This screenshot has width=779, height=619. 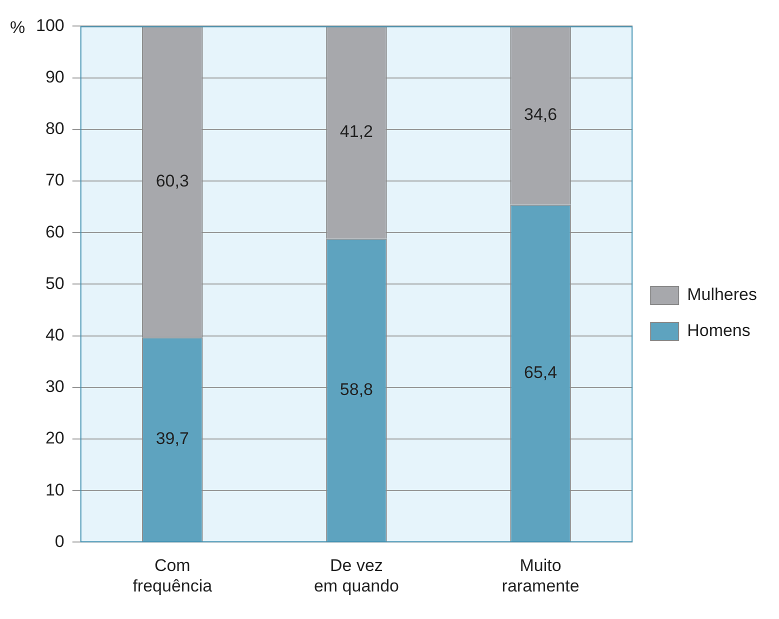 What do you see at coordinates (718, 330) in the screenshot?
I see `legend-label: Homens` at bounding box center [718, 330].